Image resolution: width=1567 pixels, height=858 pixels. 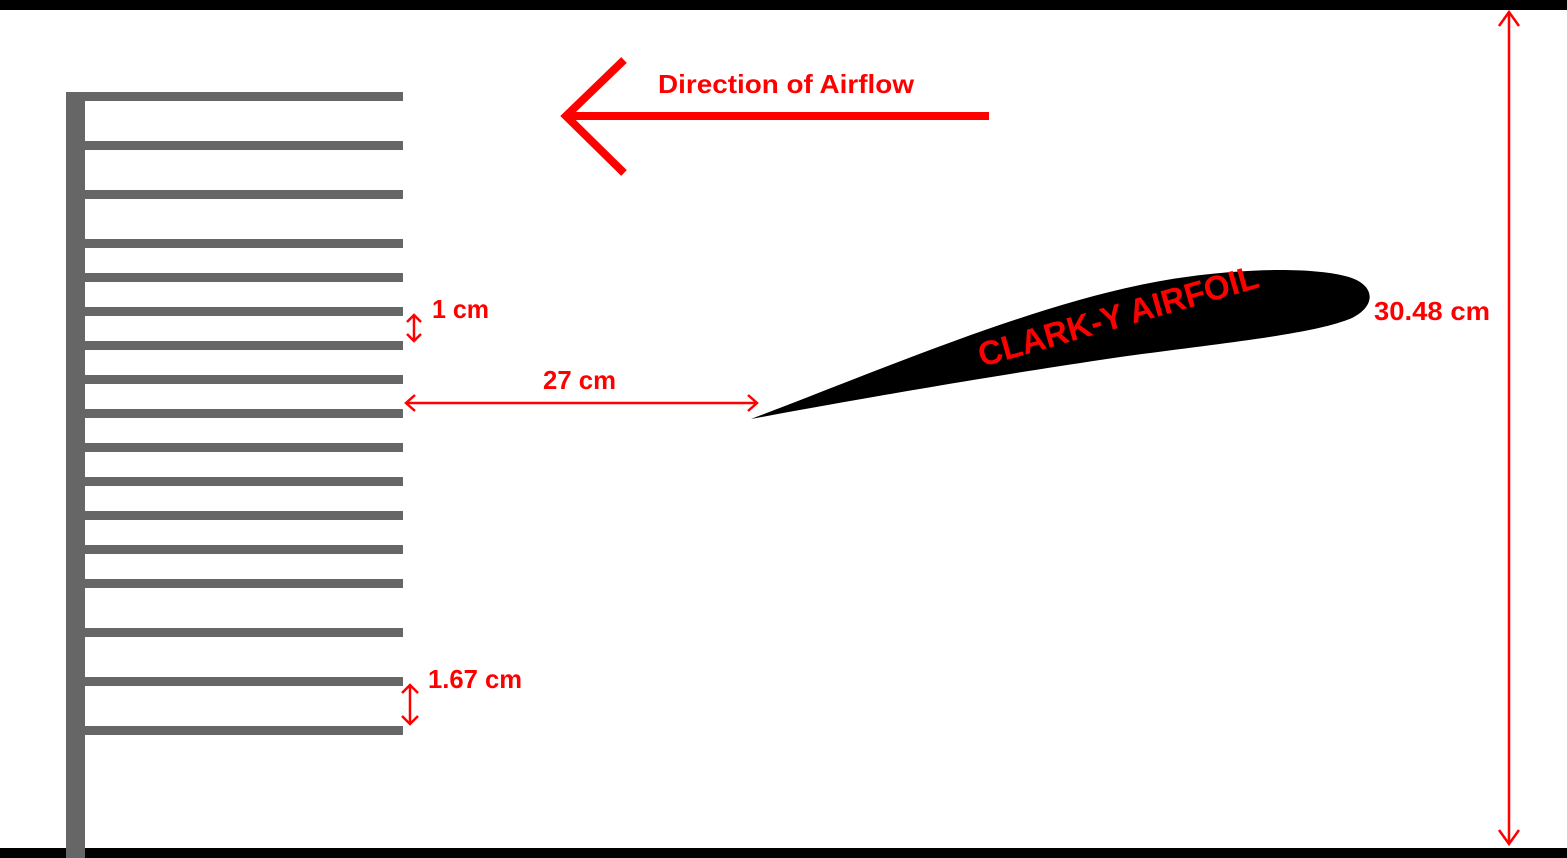 I want to click on height-marker, so click(x=1509, y=428).